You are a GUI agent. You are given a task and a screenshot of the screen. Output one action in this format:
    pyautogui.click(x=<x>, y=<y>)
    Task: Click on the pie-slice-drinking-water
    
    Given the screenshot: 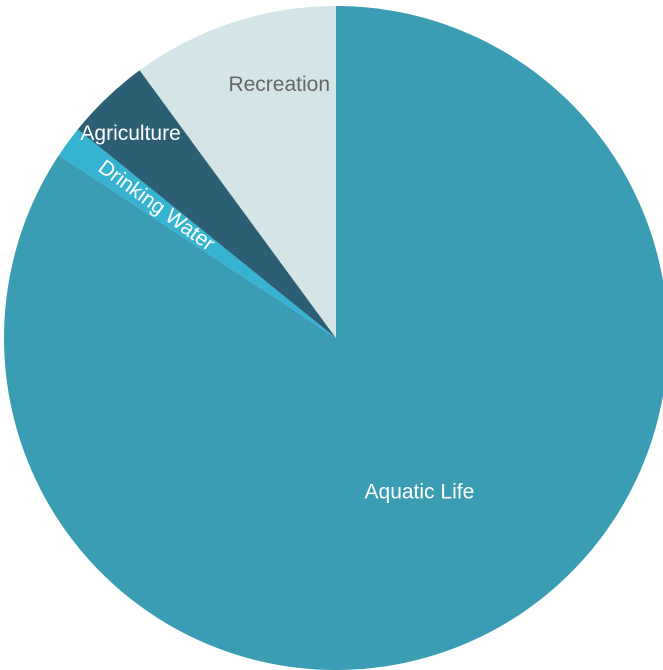 What is the action you would take?
    pyautogui.click(x=197, y=233)
    